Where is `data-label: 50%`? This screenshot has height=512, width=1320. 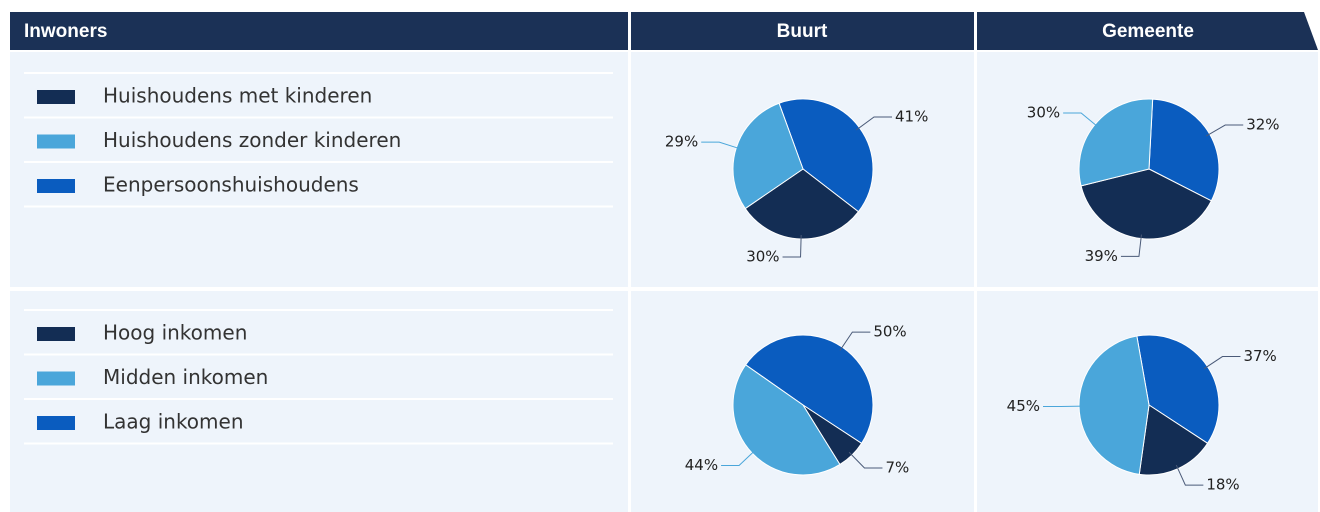 data-label: 50% is located at coordinates (889, 332).